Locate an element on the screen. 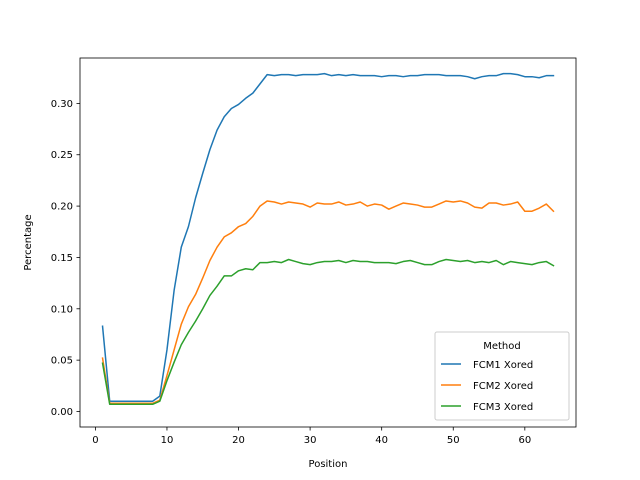 The width and height of the screenshot is (640, 480). y-tick-label: 0.05 is located at coordinates (62, 361).